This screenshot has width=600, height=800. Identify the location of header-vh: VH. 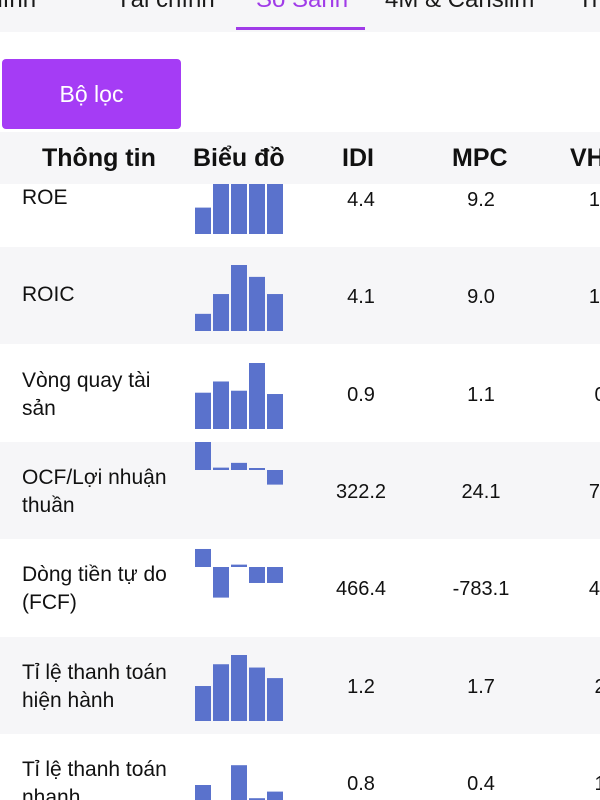
(585, 158).